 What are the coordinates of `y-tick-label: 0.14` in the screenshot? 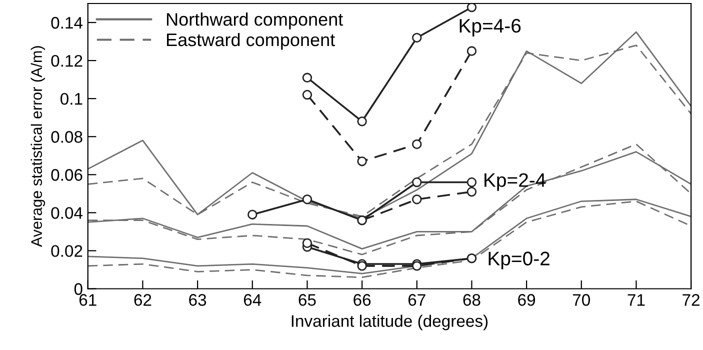 It's located at (67, 22).